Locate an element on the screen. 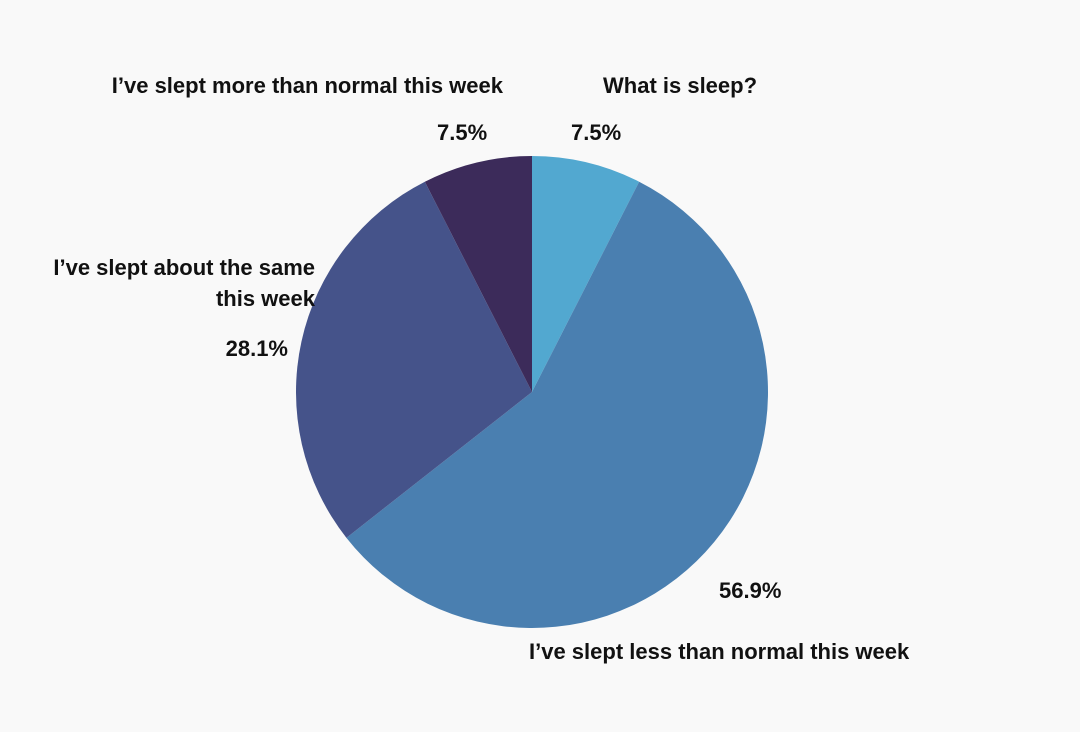 The width and height of the screenshot is (1080, 732). slice-value-label: 56.9% is located at coordinates (750, 590).